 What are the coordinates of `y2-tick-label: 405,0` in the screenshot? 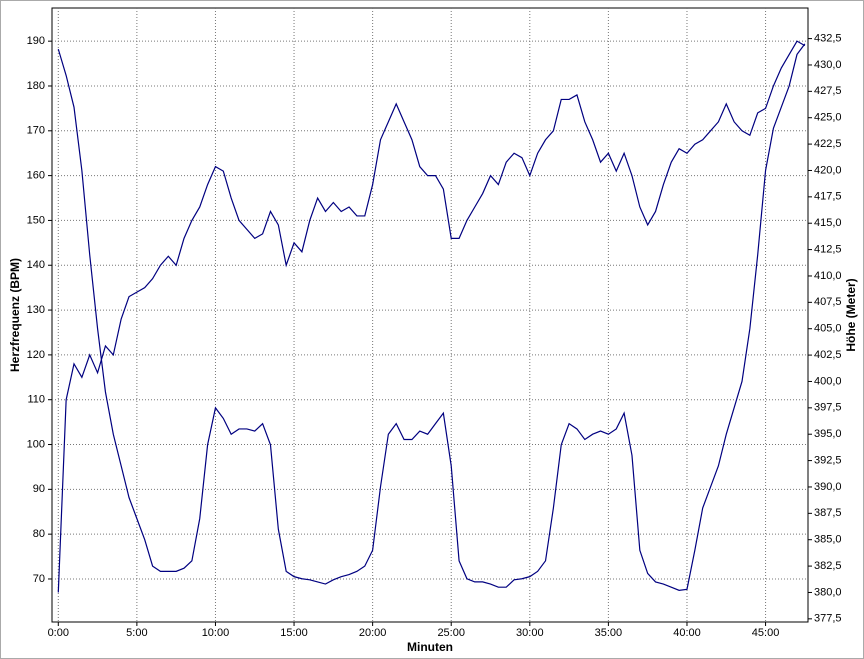 It's located at (828, 329).